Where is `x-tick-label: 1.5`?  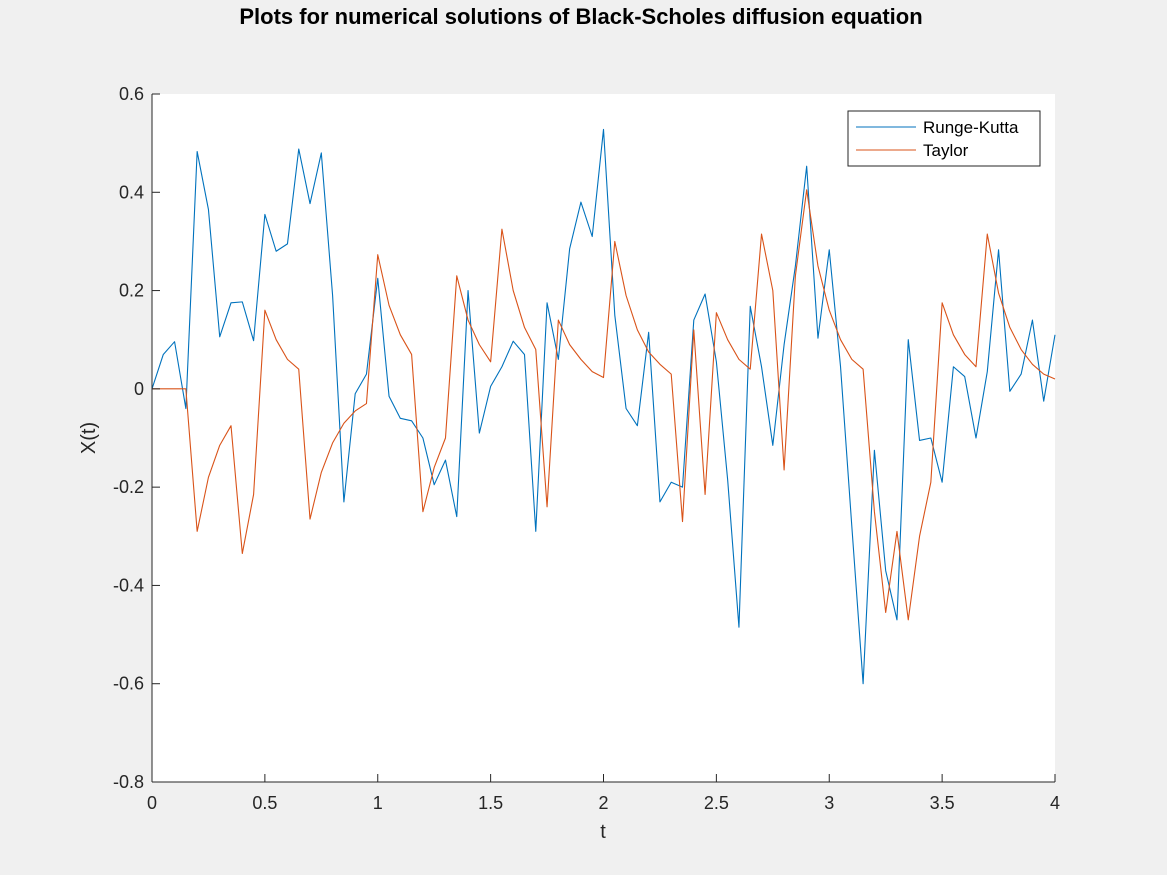
x-tick-label: 1.5 is located at coordinates (490, 803).